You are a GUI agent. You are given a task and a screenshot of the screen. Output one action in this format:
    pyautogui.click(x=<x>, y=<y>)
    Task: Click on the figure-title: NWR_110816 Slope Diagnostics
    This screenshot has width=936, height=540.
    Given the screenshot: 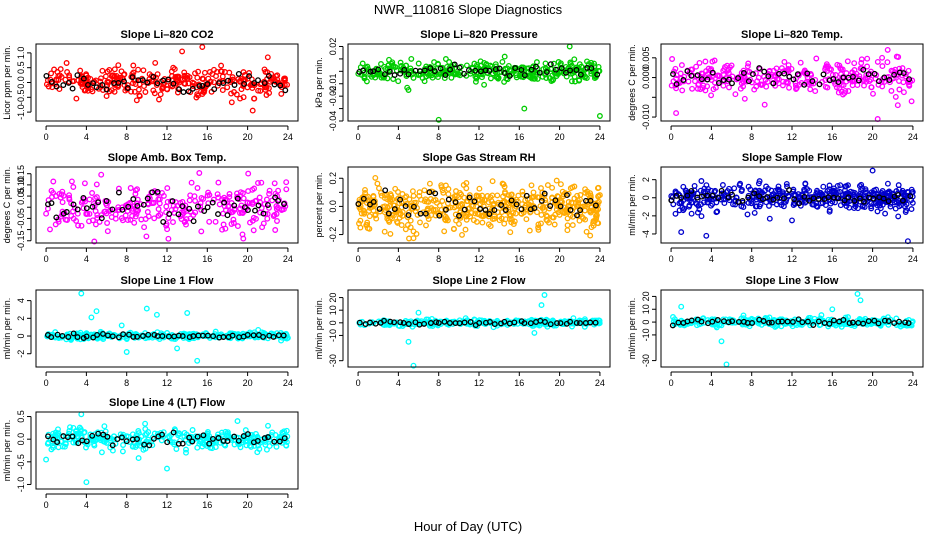 What is the action you would take?
    pyautogui.click(x=468, y=9)
    